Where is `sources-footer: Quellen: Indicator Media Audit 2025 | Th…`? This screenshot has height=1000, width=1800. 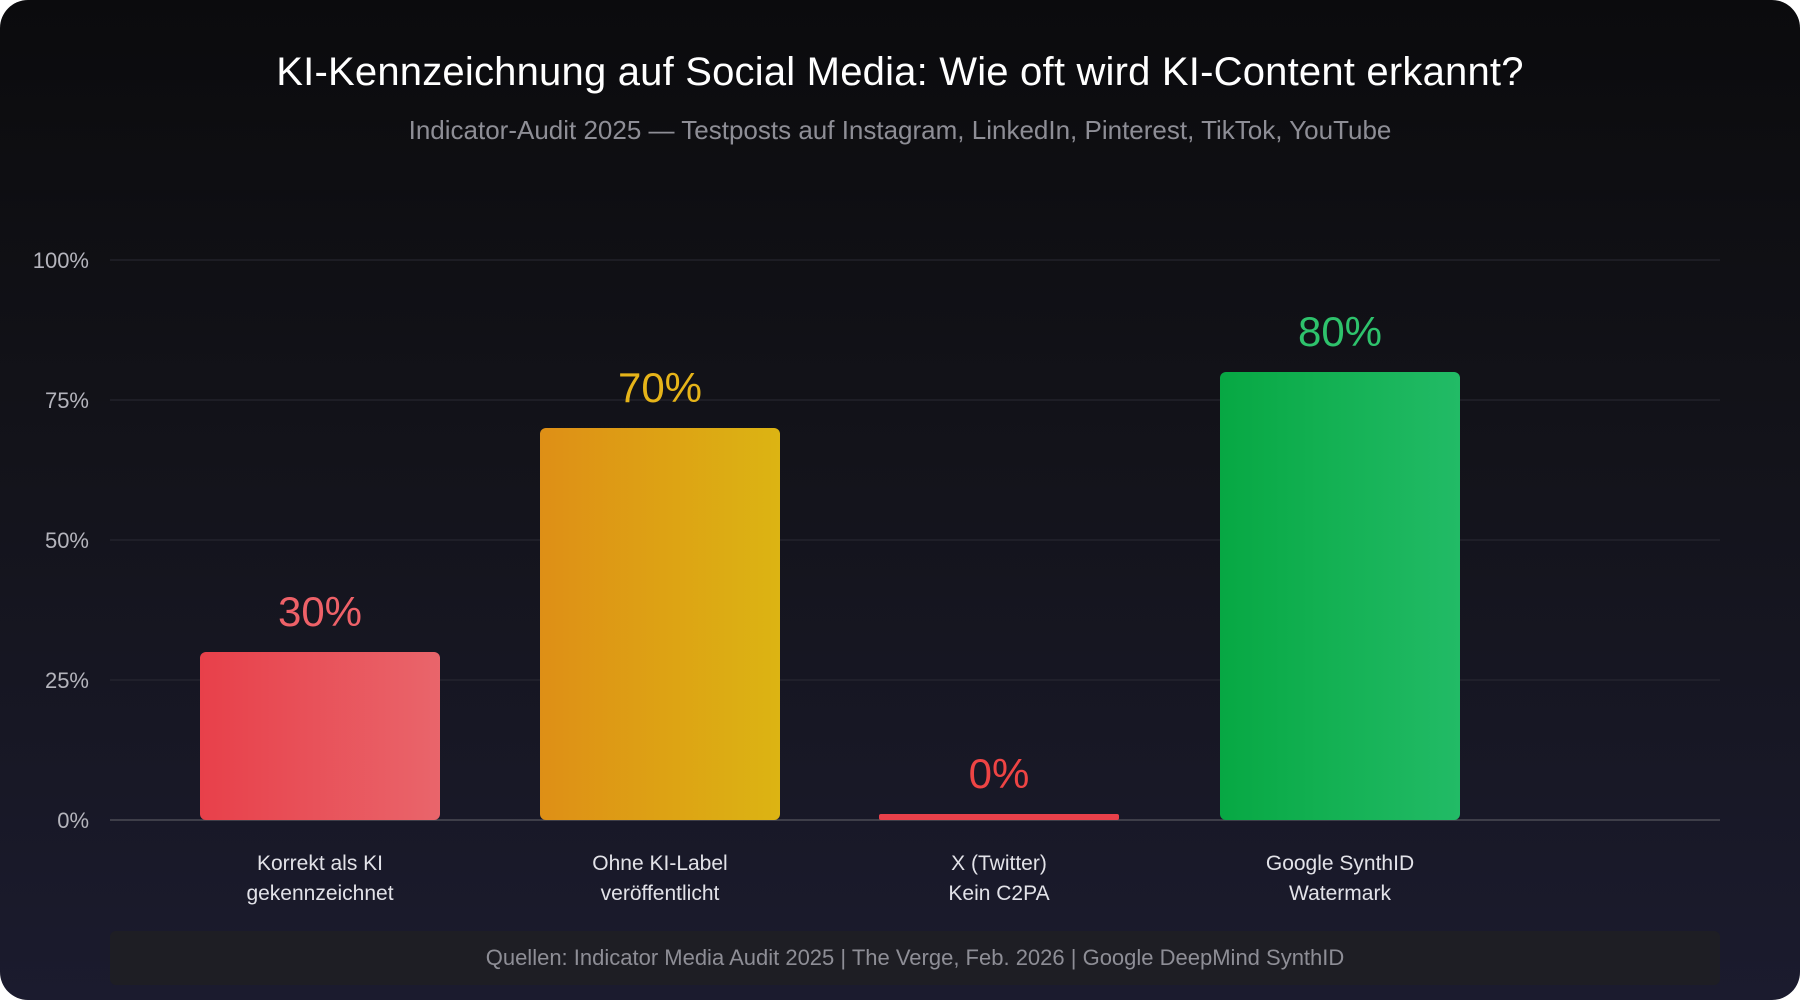
sources-footer: Quellen: Indicator Media Audit 2025 | Th… is located at coordinates (915, 958).